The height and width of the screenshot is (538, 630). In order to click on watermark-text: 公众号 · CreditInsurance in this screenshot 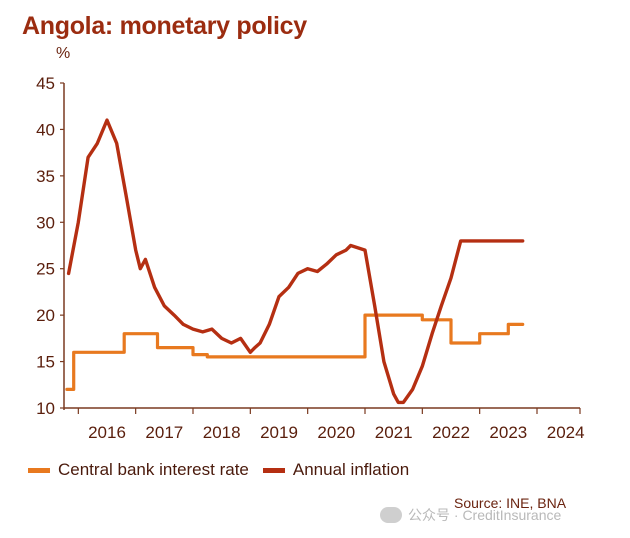, I will do `click(485, 515)`.